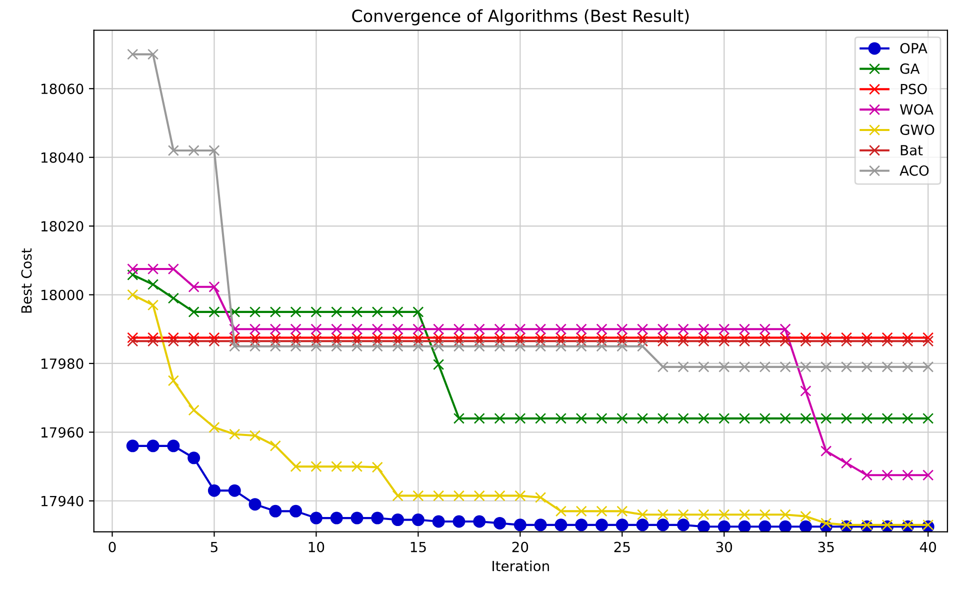 Image resolution: width=958 pixels, height=605 pixels. What do you see at coordinates (214, 547) in the screenshot?
I see `x-tick-label: 5` at bounding box center [214, 547].